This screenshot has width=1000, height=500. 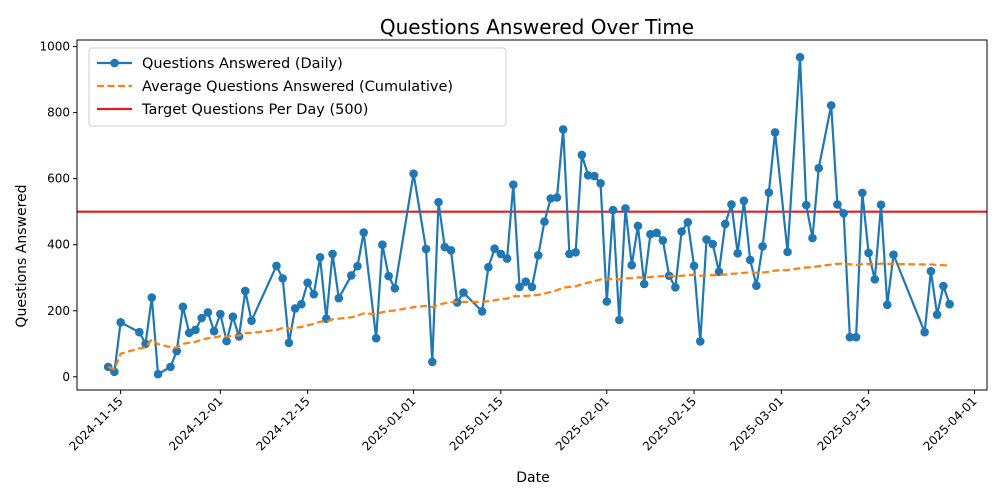 I want to click on x-axis-title: Date, so click(x=532, y=478).